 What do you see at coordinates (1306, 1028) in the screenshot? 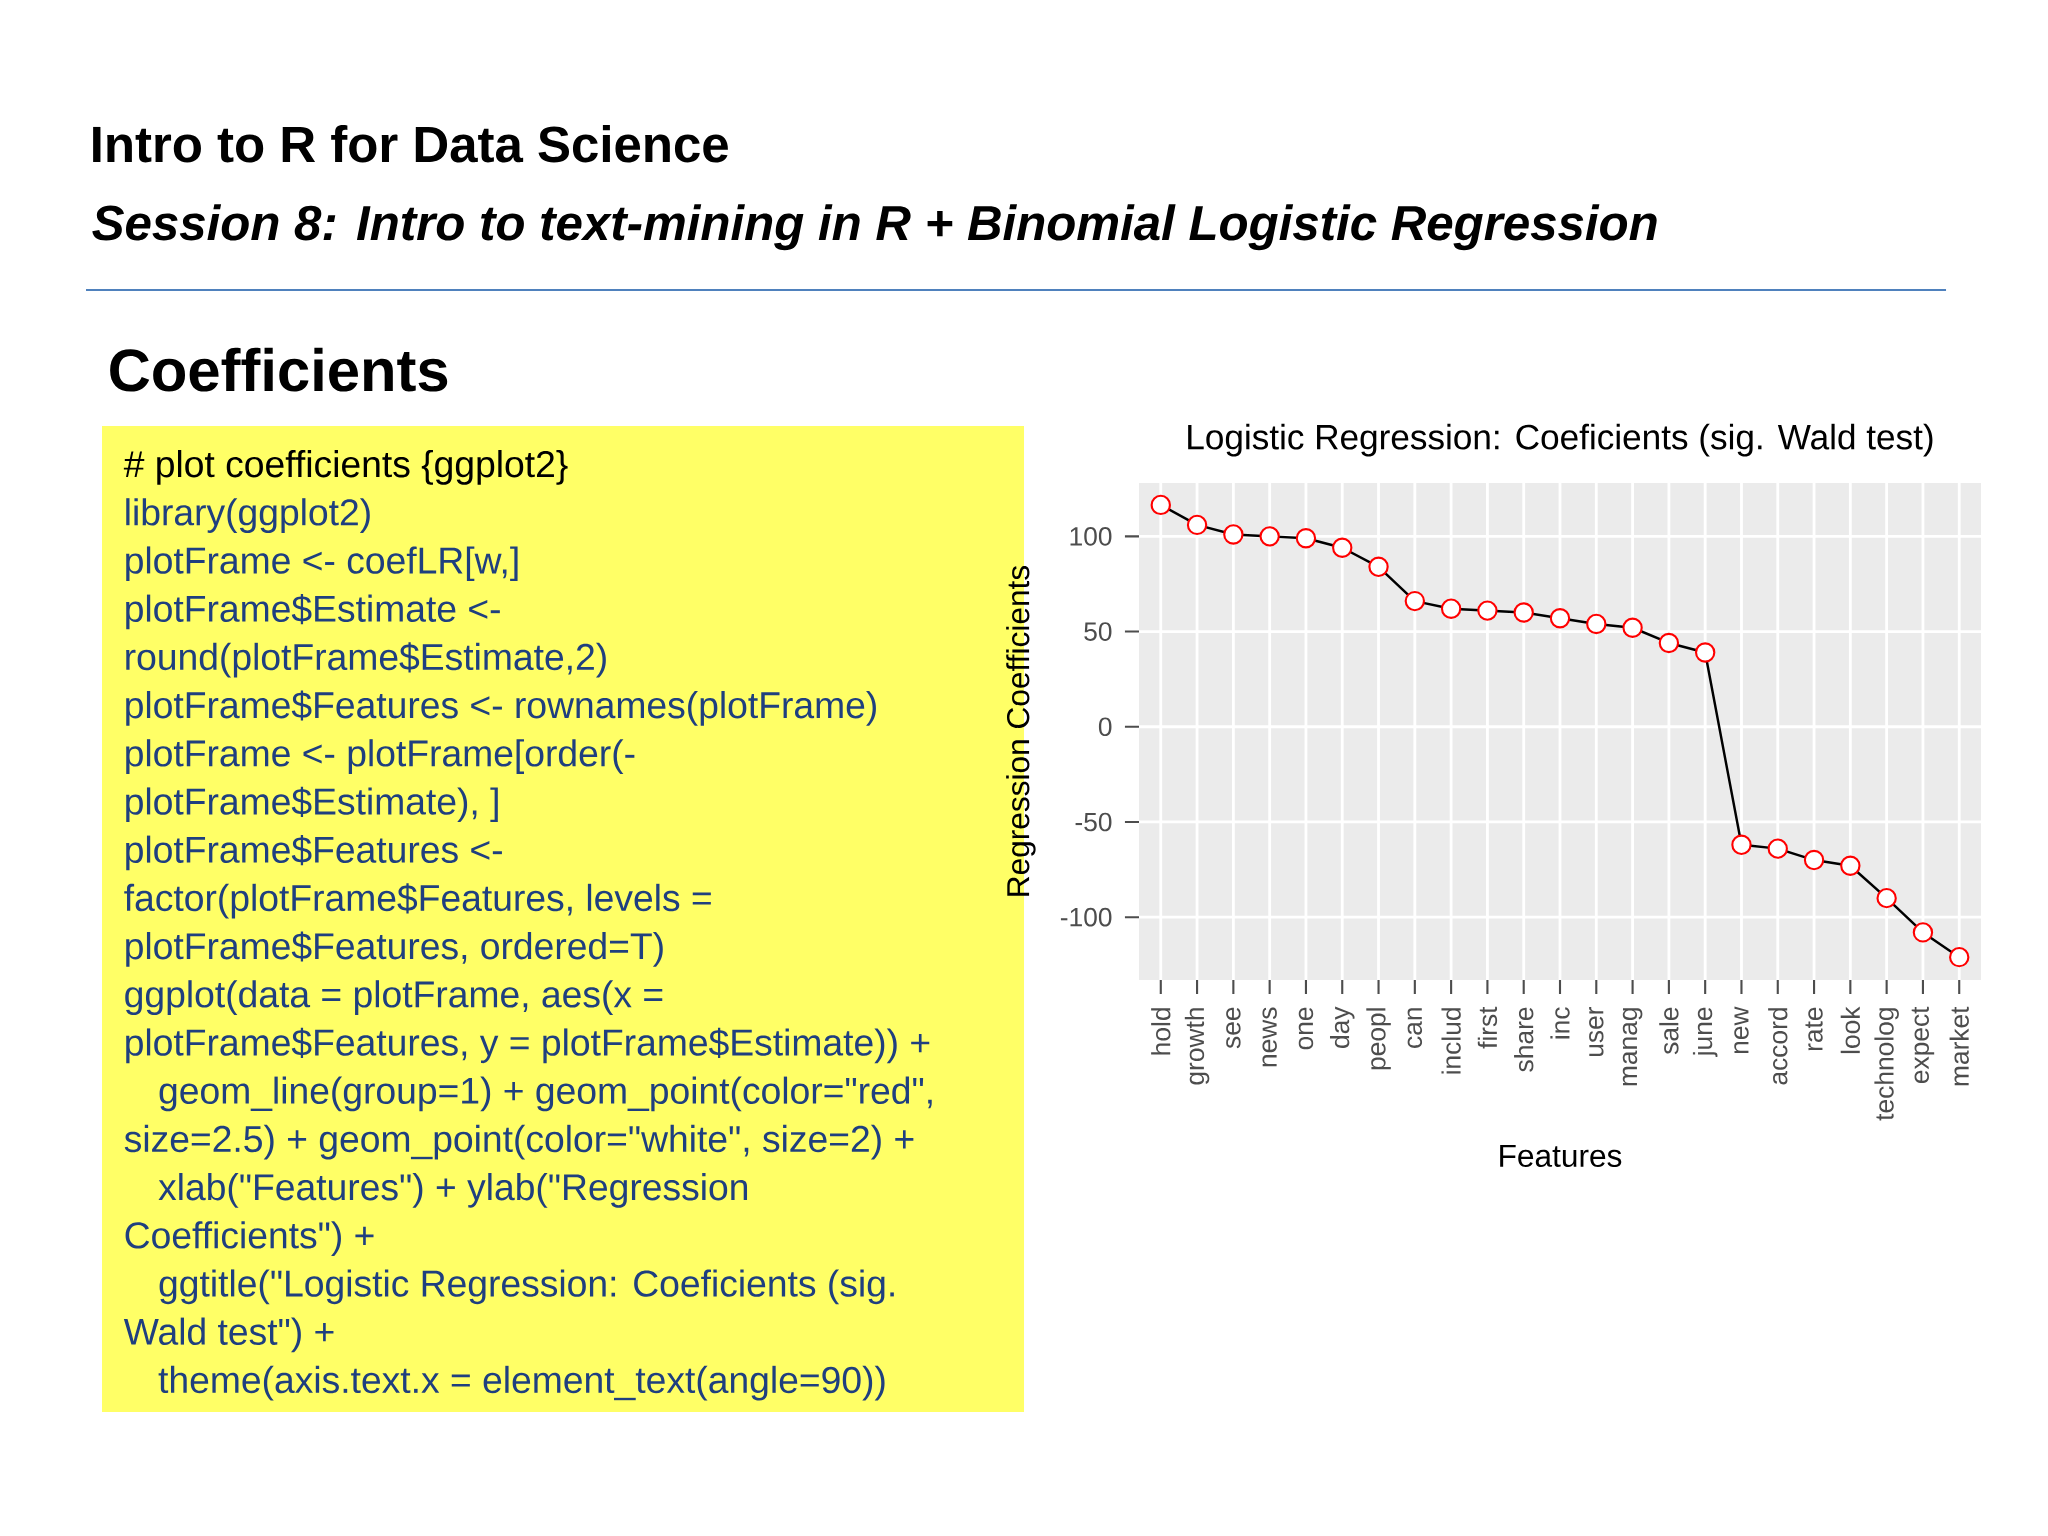
I see `x-tick-label: one` at bounding box center [1306, 1028].